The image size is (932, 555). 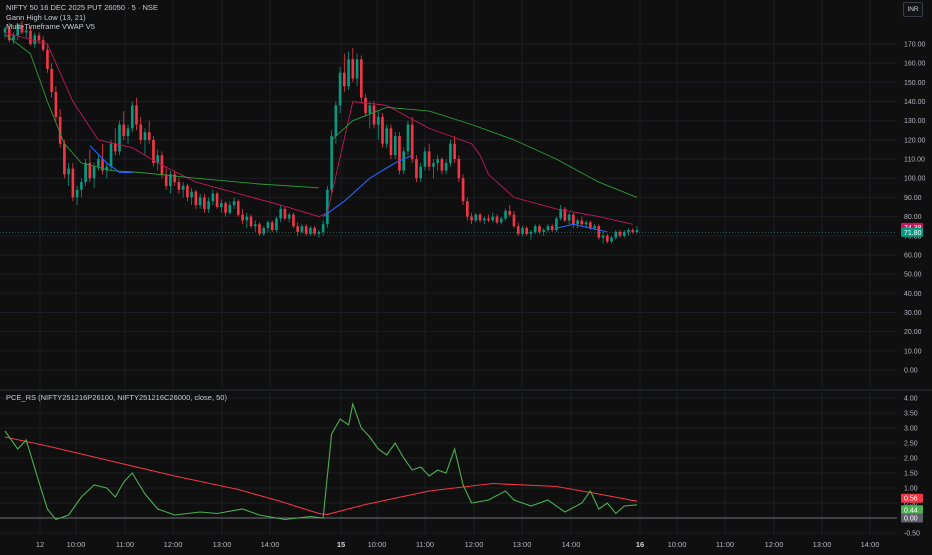 What do you see at coordinates (912, 534) in the screenshot?
I see `y-tick-label: -0.50` at bounding box center [912, 534].